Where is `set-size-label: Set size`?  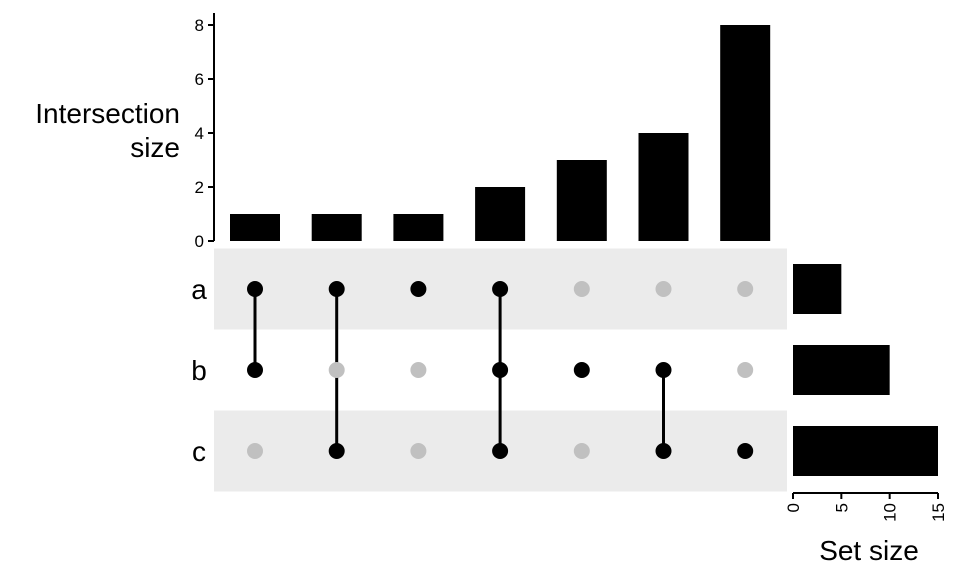
set-size-label: Set size is located at coordinates (869, 550).